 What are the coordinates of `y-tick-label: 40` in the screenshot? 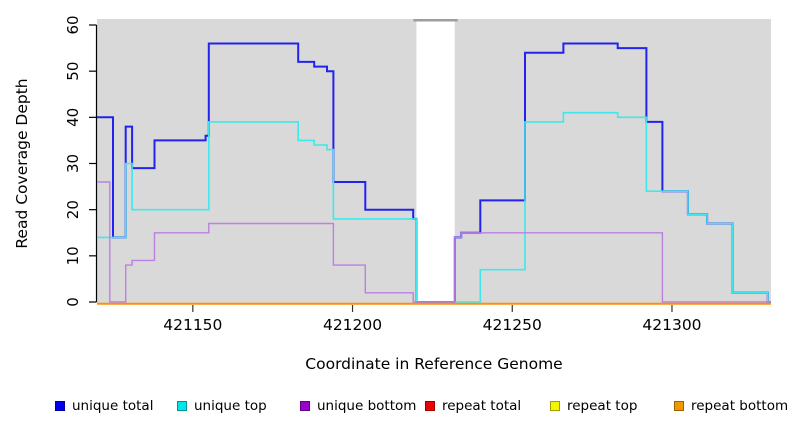 It's located at (73, 117).